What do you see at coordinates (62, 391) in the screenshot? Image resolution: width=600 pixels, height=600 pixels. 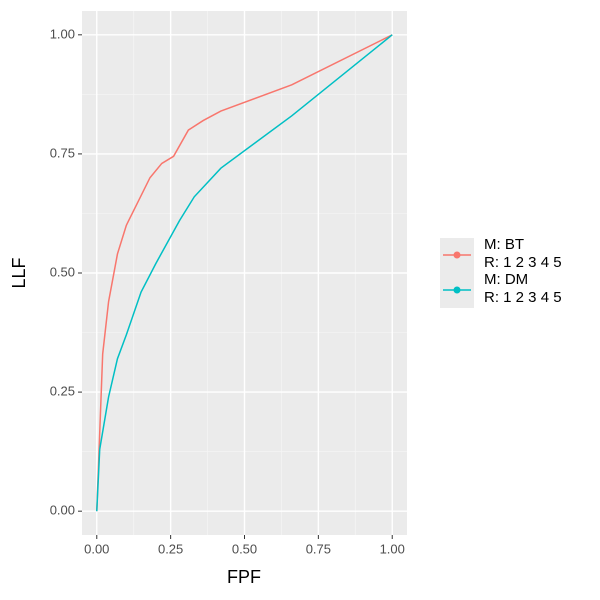 I see `y-tick-label: 0.25` at bounding box center [62, 391].